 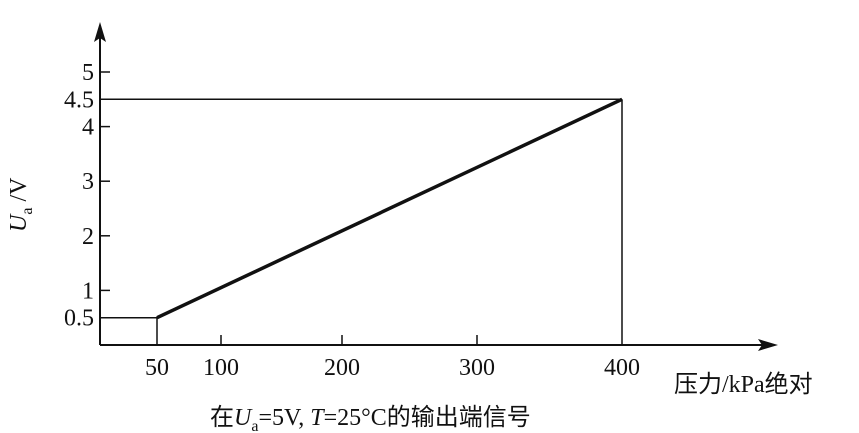 What do you see at coordinates (221, 368) in the screenshot?
I see `x-tick-label: 100` at bounding box center [221, 368].